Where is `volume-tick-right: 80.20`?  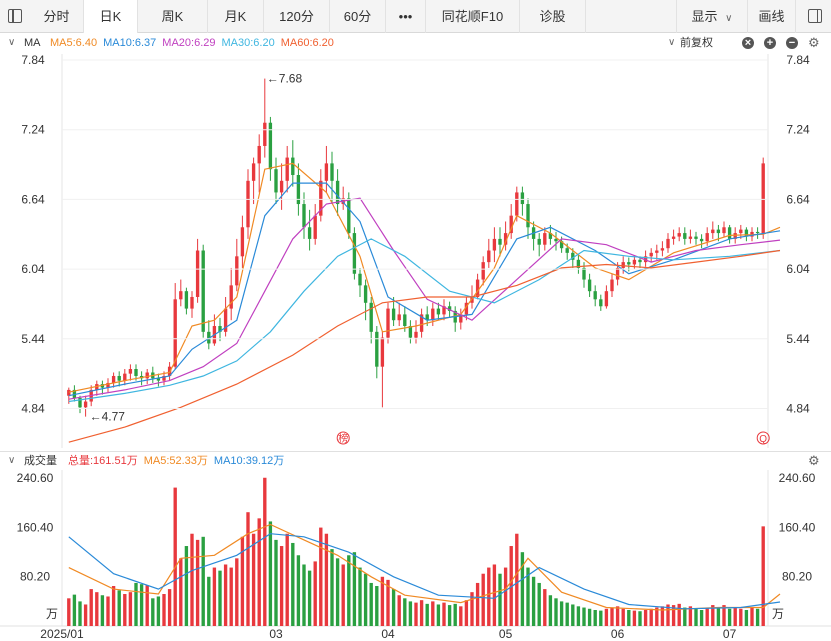 volume-tick-right: 80.20 is located at coordinates (797, 577).